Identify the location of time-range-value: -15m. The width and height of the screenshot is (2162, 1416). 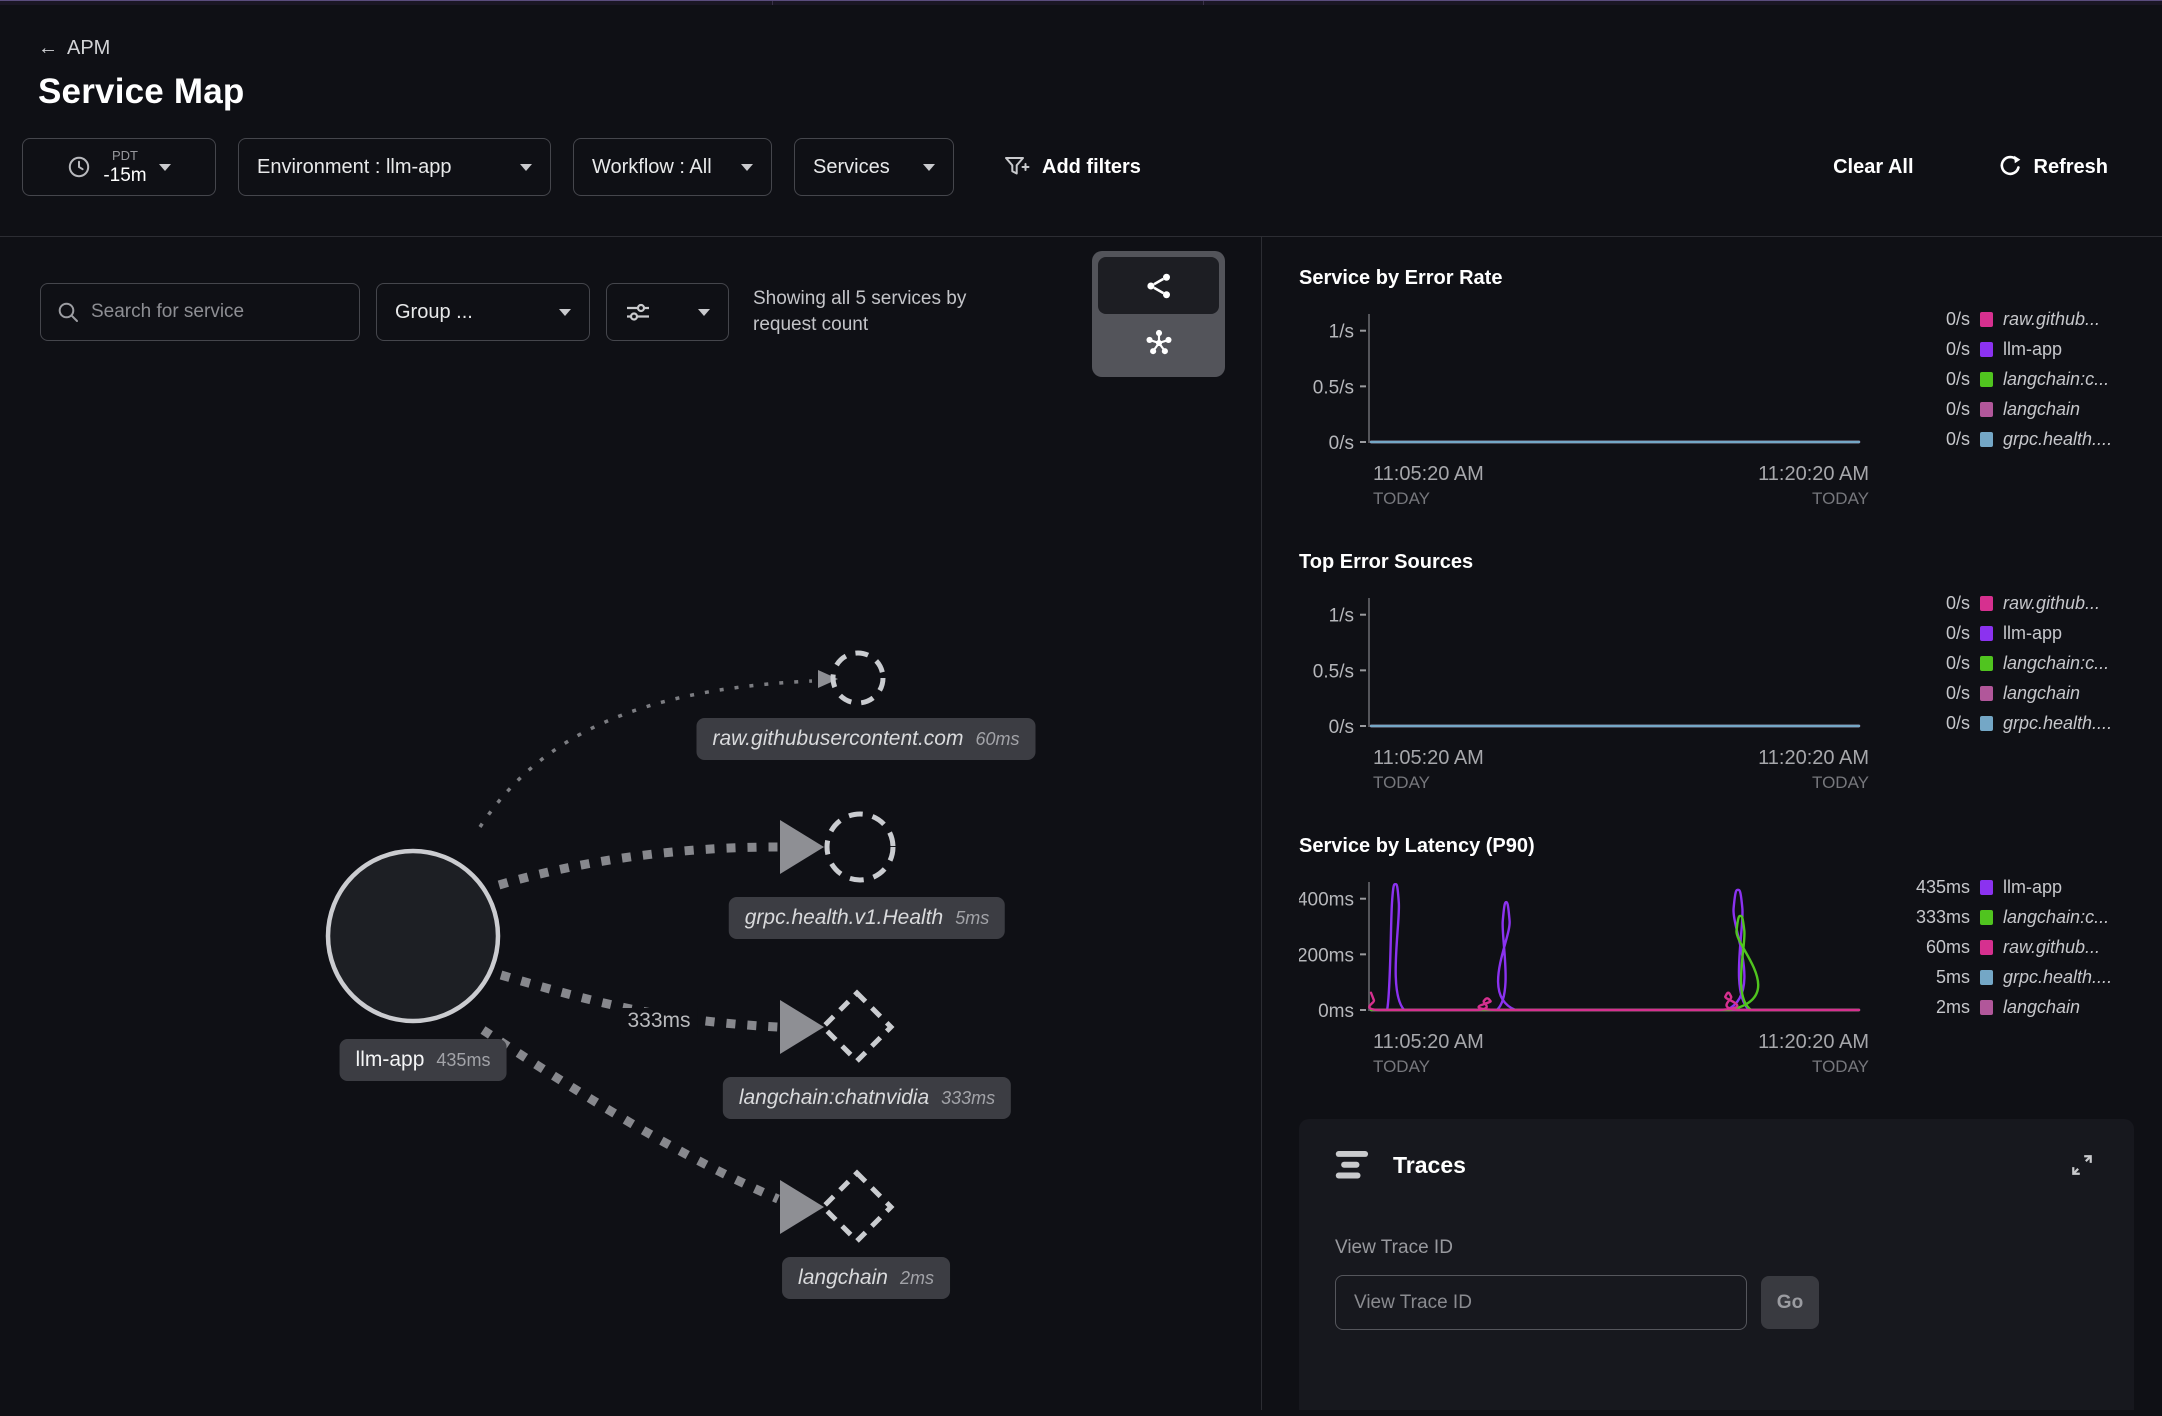
(125, 175).